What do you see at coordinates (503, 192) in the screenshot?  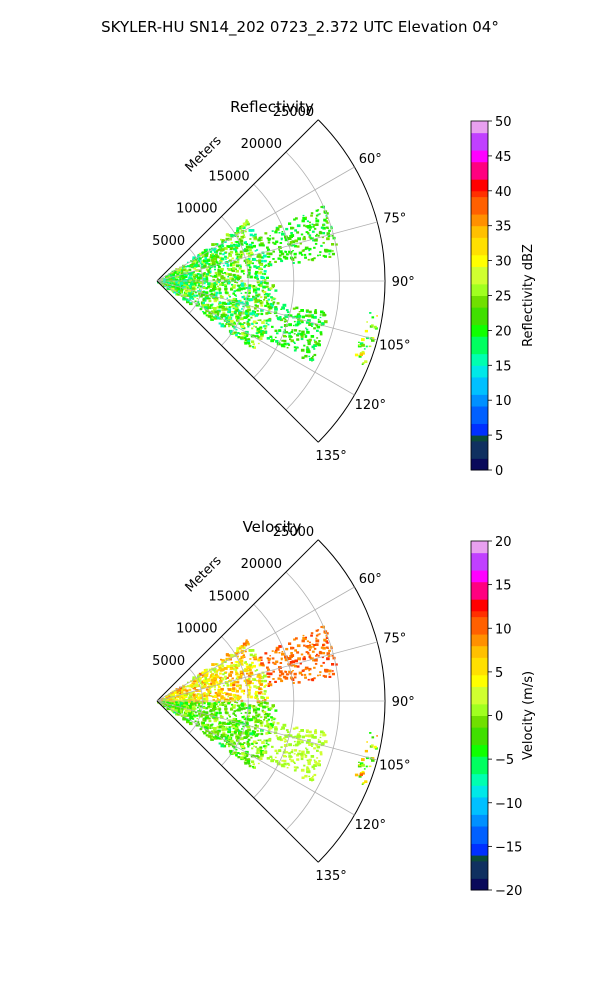 I see `colorbar-tick-label: 40` at bounding box center [503, 192].